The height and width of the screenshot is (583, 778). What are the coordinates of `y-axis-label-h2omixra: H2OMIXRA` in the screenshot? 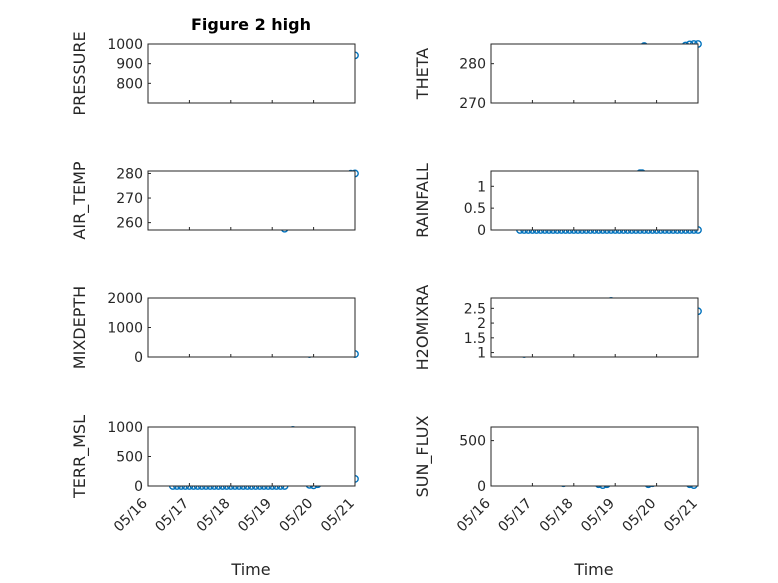 It's located at (422, 328).